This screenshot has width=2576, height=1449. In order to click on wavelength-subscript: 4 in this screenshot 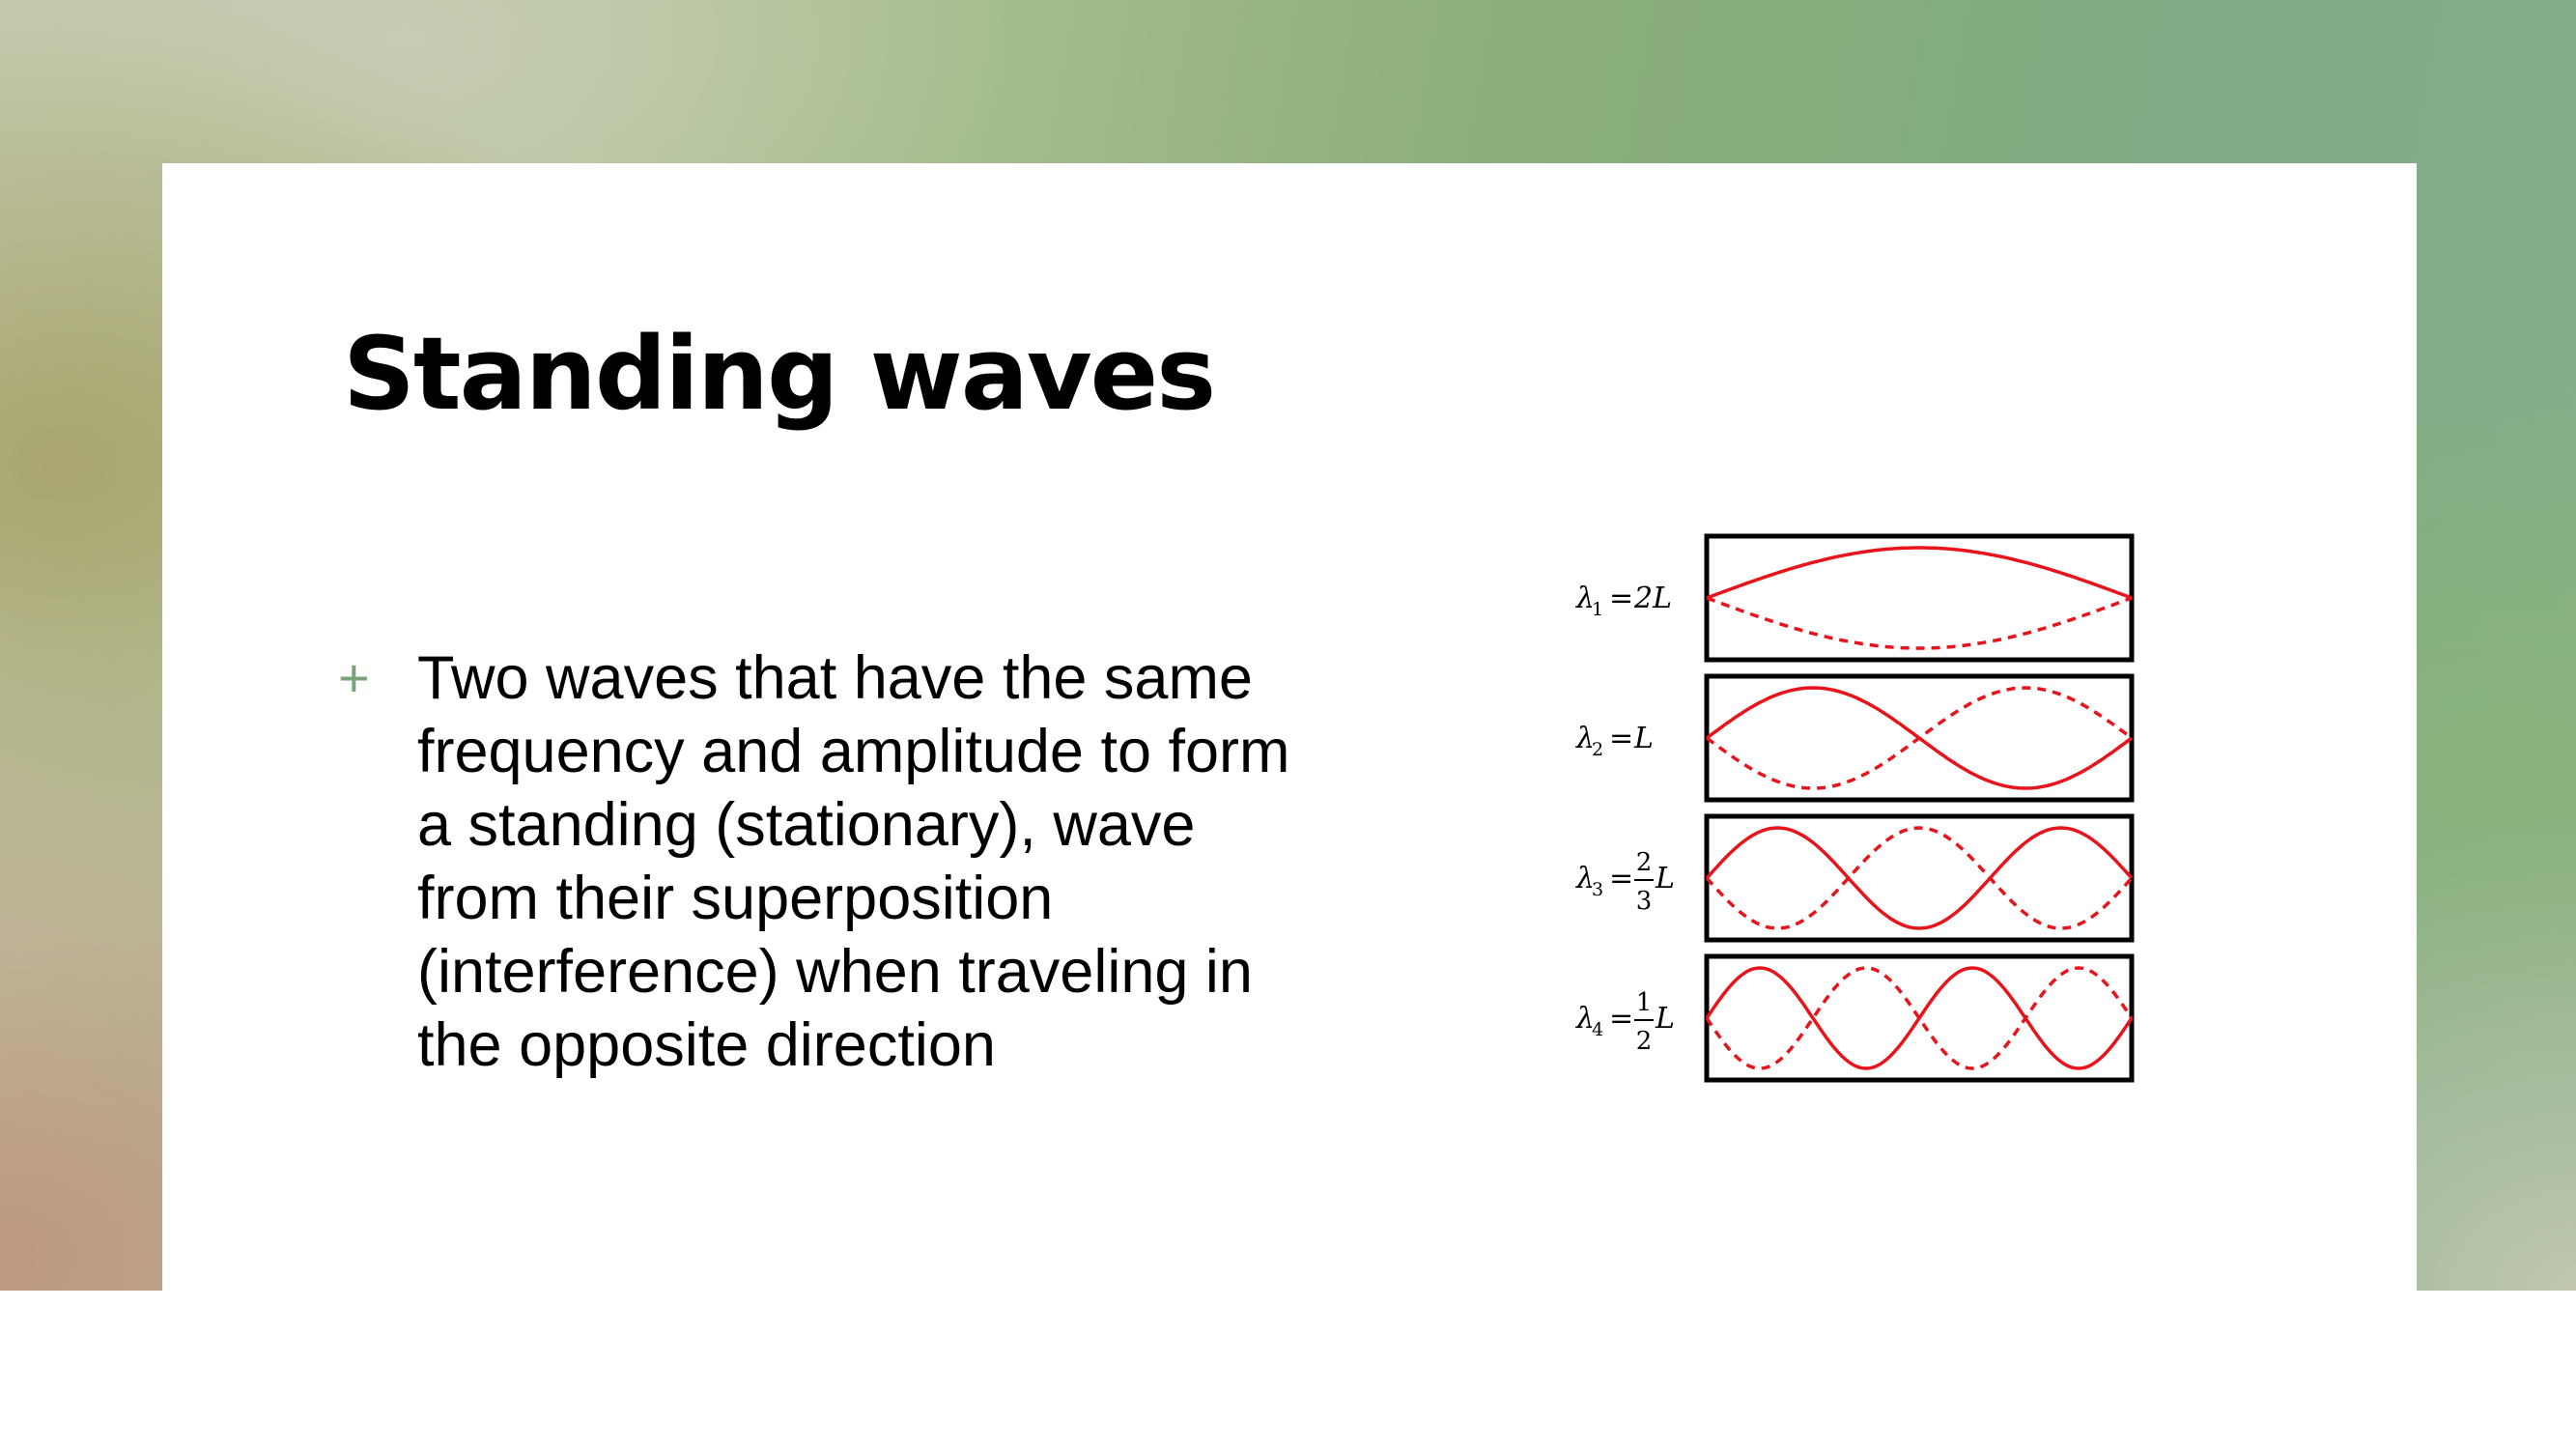, I will do `click(1597, 1029)`.